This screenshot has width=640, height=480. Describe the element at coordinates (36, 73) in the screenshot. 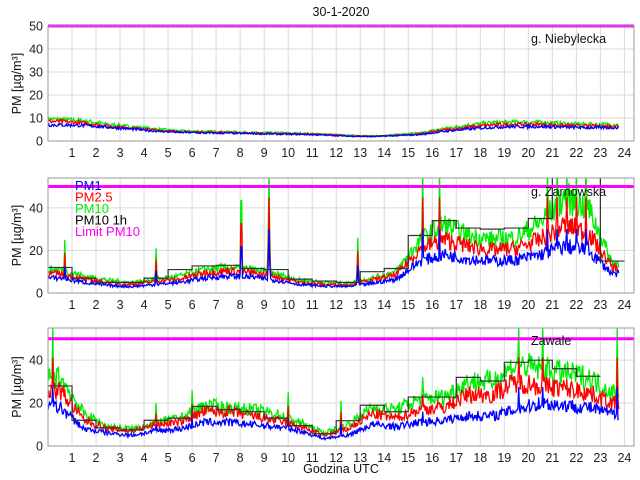

I see `y-tick-label: 30` at that location.